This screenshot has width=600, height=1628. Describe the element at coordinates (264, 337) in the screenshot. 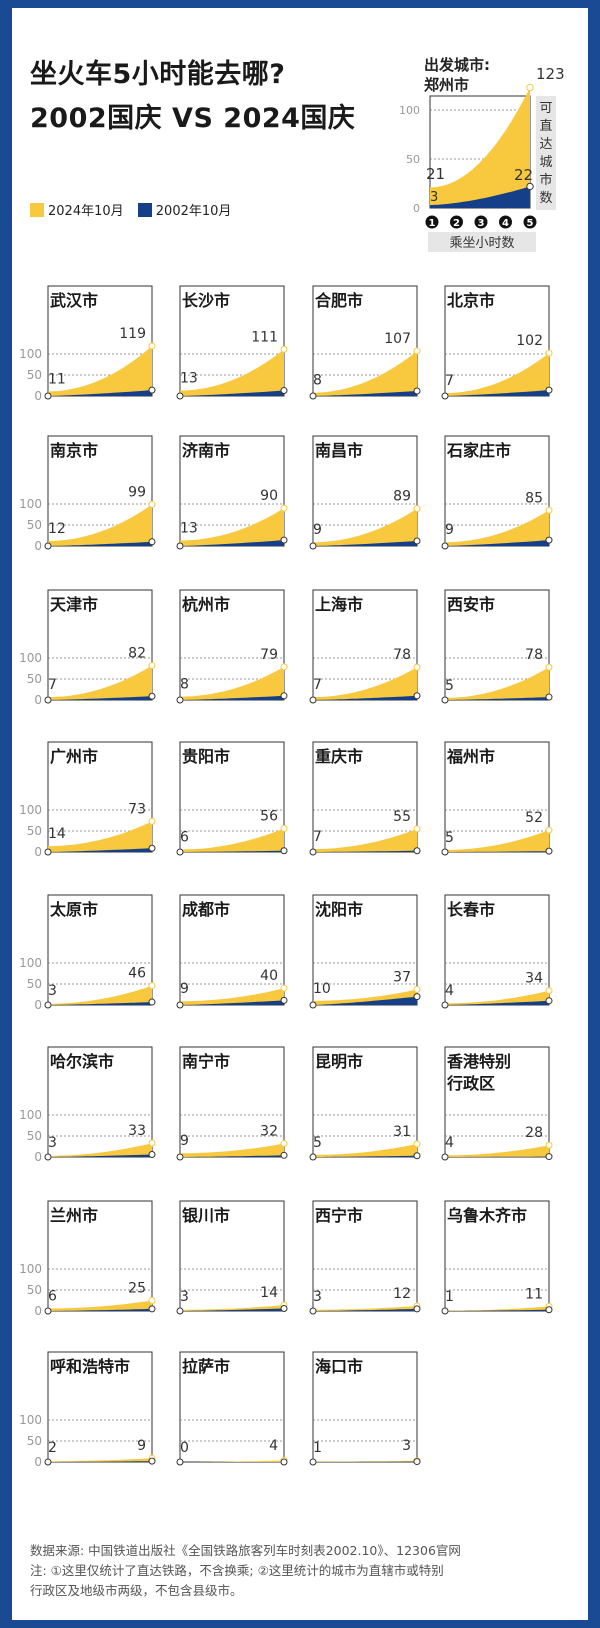

I see `city-label-2024-end: 111` at that location.